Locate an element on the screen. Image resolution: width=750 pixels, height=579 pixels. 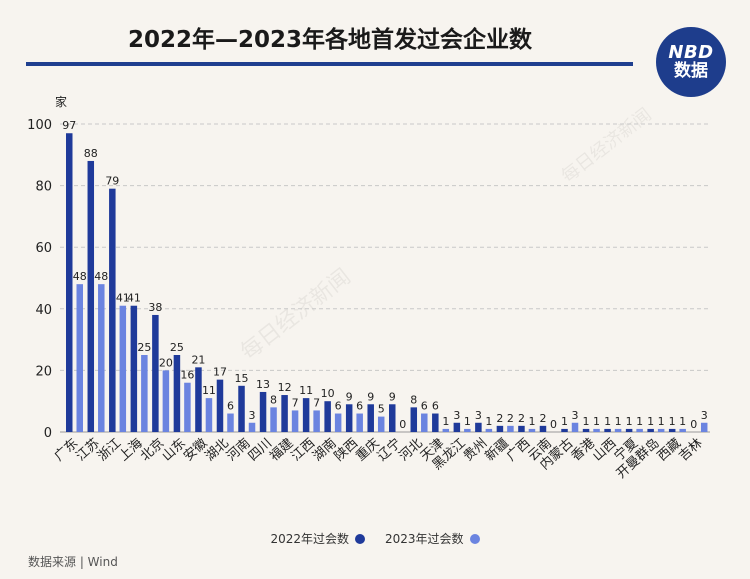
y-tick-label: 20 is located at coordinates (43, 371).